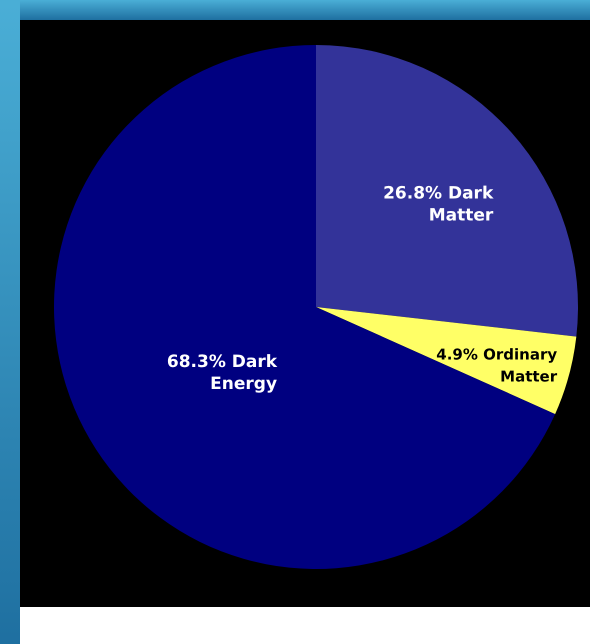 The image size is (590, 644). What do you see at coordinates (222, 373) in the screenshot?
I see `slice-label: 68.3% Dark Energy` at bounding box center [222, 373].